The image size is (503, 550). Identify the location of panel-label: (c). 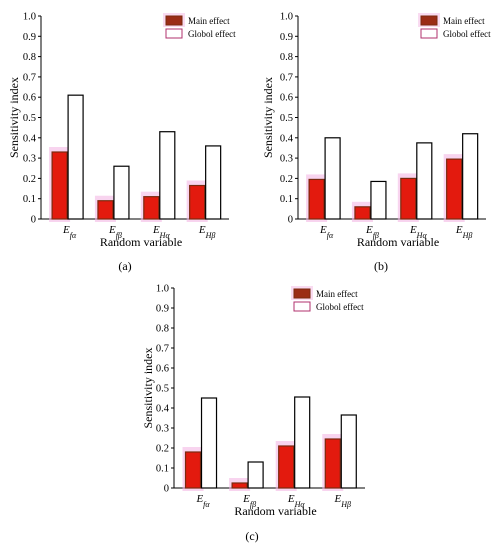
(251, 536).